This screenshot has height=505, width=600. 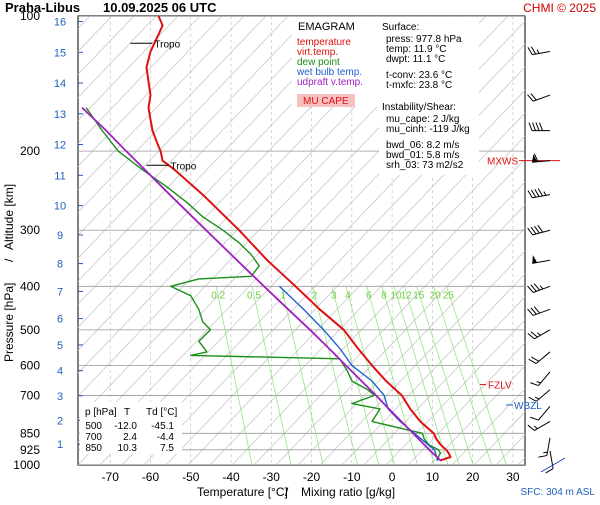 I want to click on table-row-3-td: 7.5, so click(x=167, y=448).